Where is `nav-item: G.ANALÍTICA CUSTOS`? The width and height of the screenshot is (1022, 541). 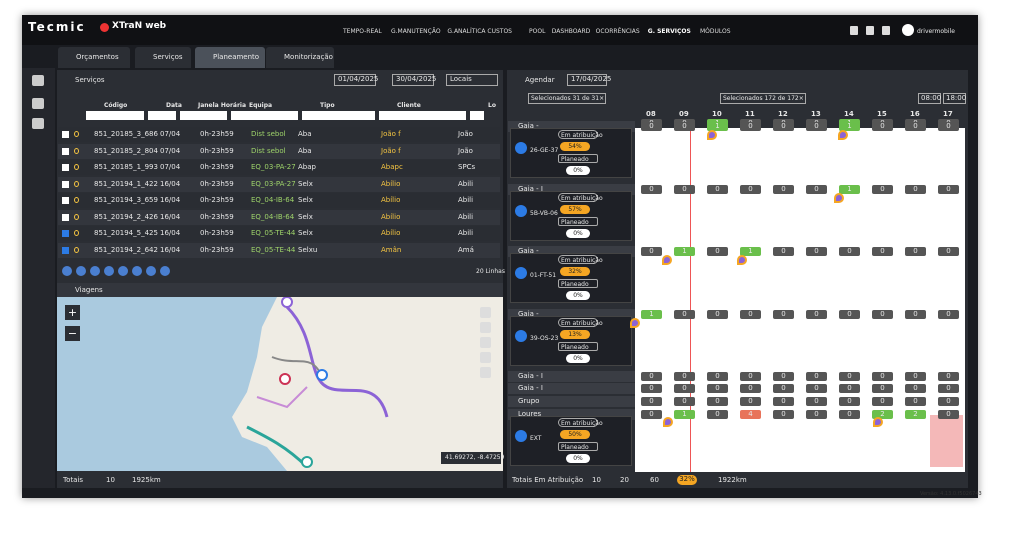
nav-item: G.ANALÍTICA CUSTOS is located at coordinates (479, 31).